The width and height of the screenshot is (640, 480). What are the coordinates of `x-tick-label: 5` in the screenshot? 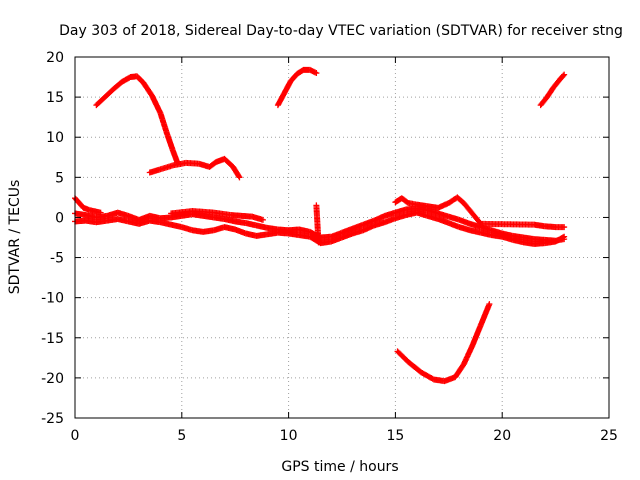 It's located at (181, 436).